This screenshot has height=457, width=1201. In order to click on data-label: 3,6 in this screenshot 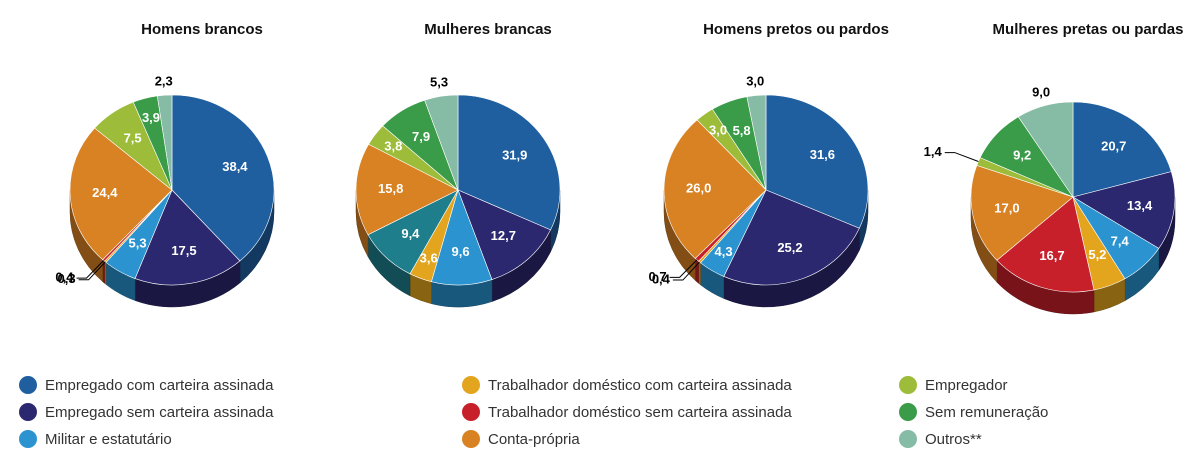, I will do `click(429, 257)`.